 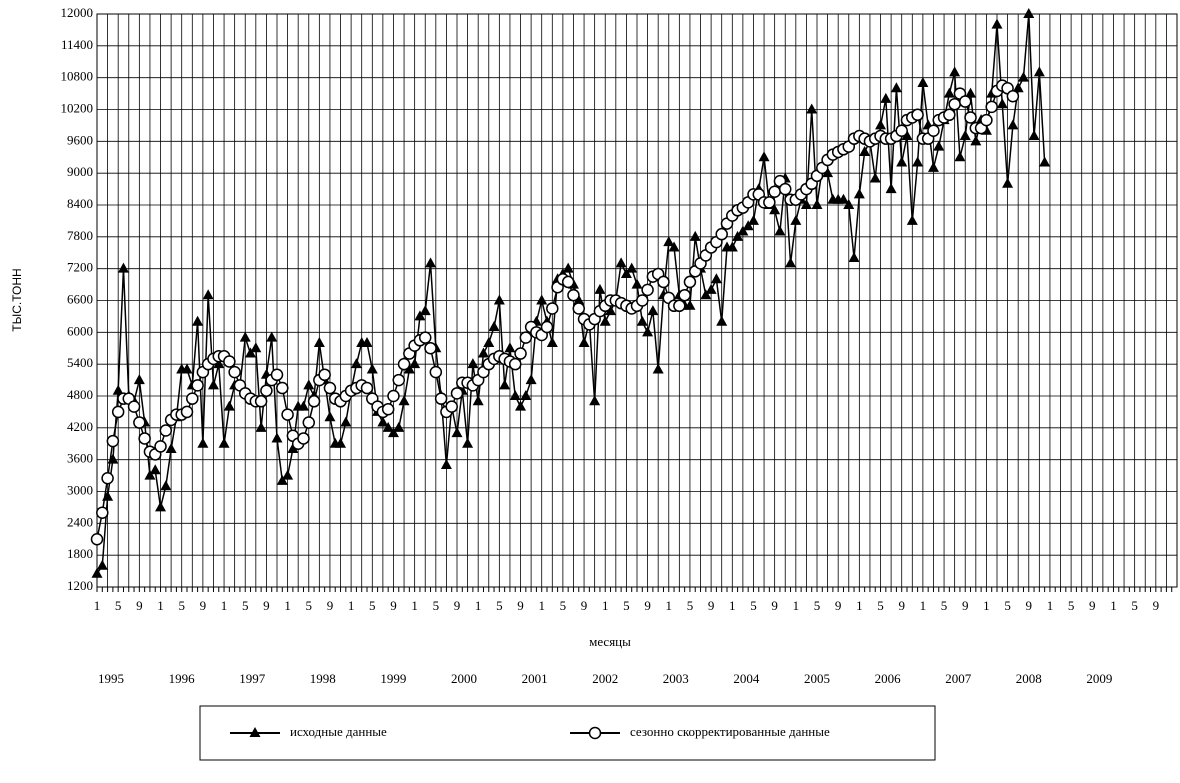 What do you see at coordinates (338, 731) in the screenshot?
I see `legend-label: исходные данные` at bounding box center [338, 731].